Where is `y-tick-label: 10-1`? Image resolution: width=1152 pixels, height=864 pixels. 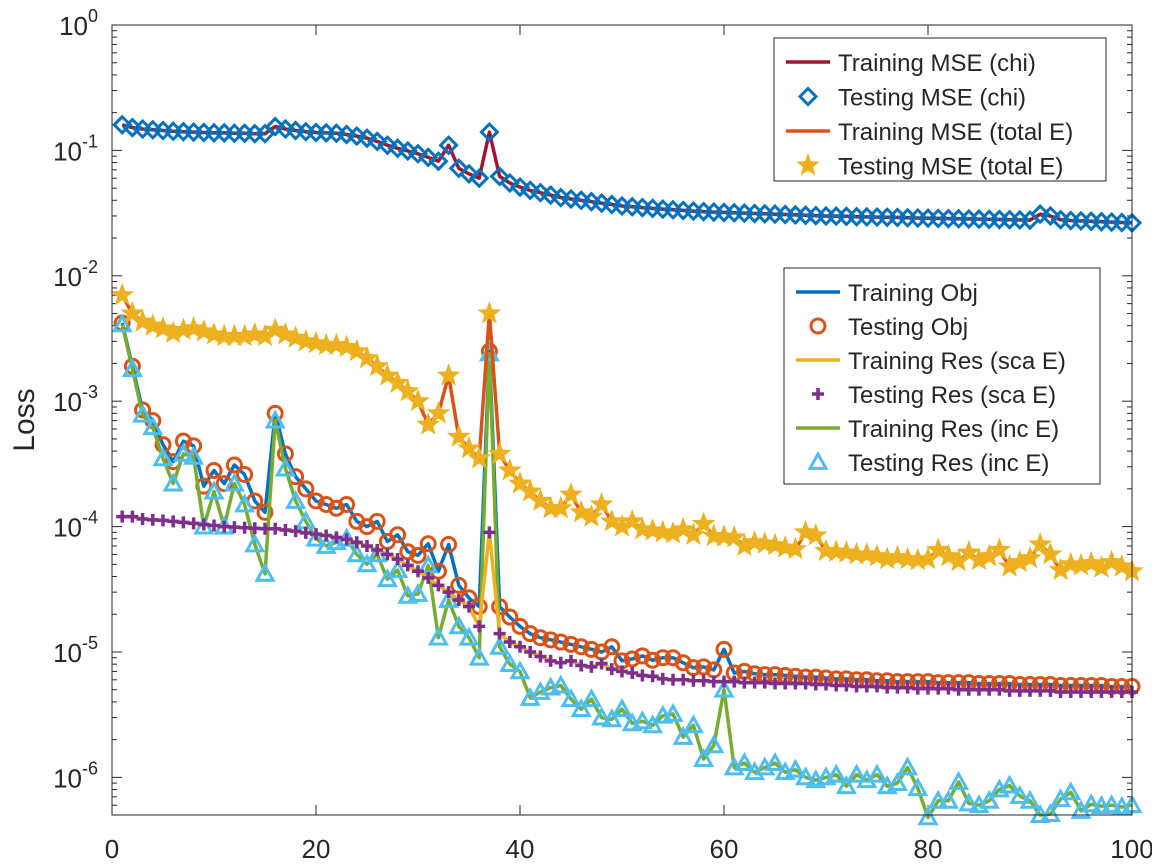
y-tick-label: 10-1 is located at coordinates (75, 148).